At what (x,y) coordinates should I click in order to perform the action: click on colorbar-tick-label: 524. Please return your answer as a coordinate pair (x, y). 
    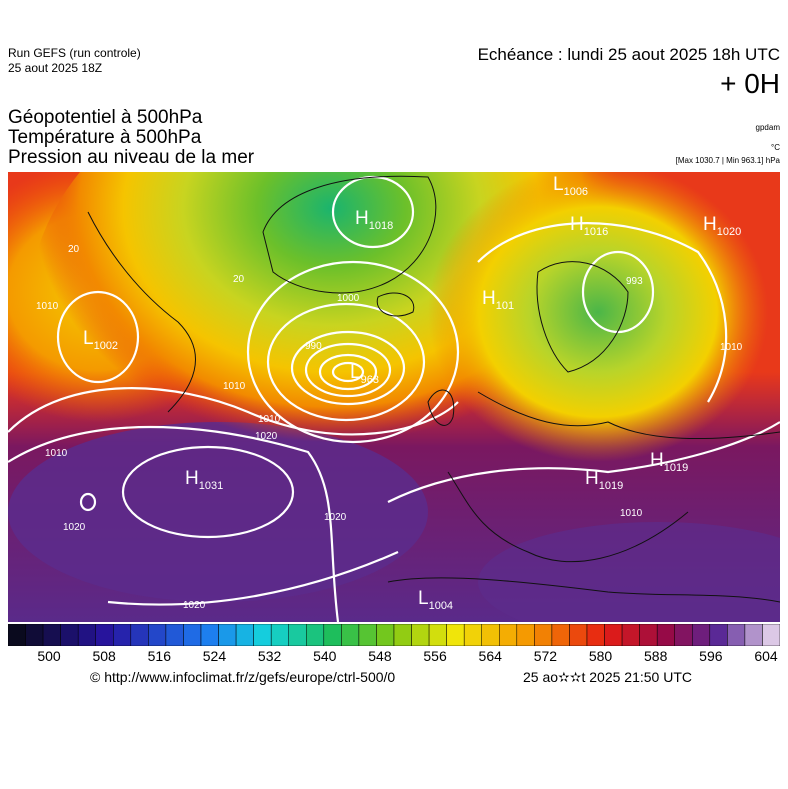
    Looking at the image, I should click on (214, 656).